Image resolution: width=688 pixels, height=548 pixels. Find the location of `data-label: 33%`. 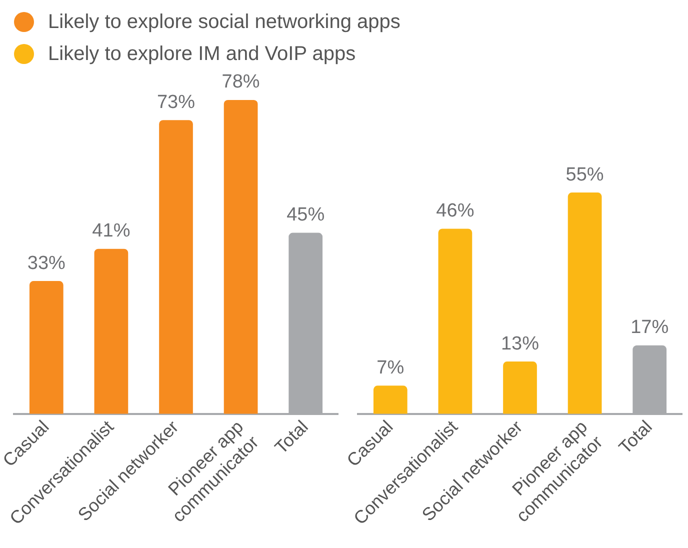

data-label: 33% is located at coordinates (46, 263).